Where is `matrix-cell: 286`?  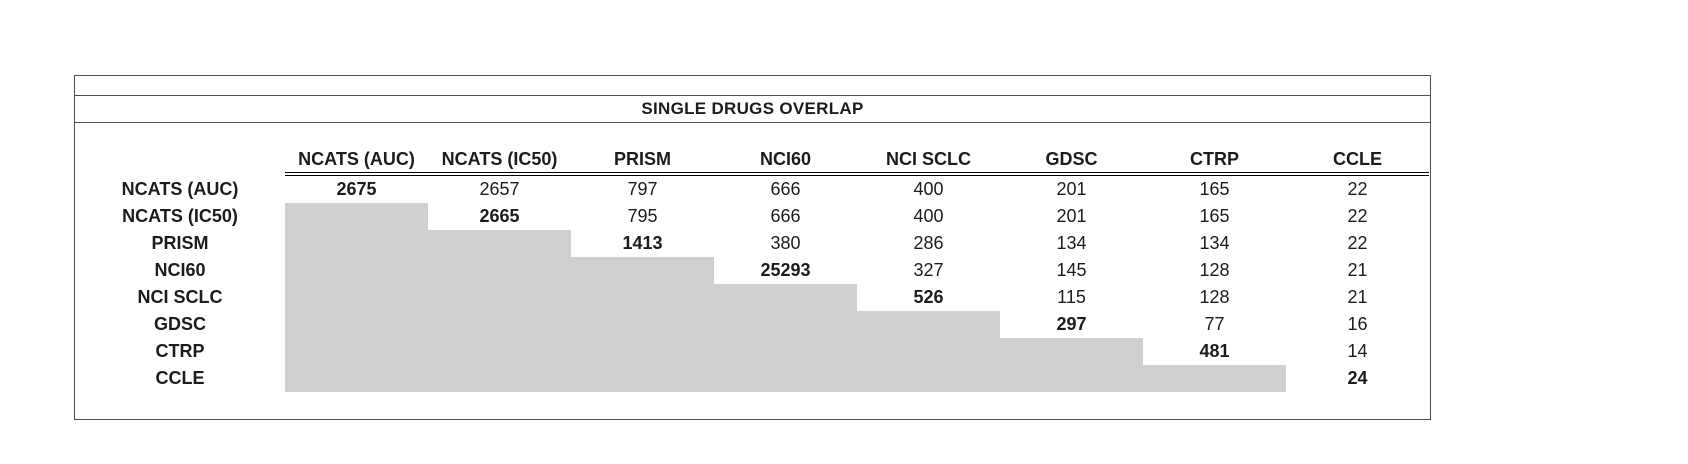
matrix-cell: 286 is located at coordinates (928, 243).